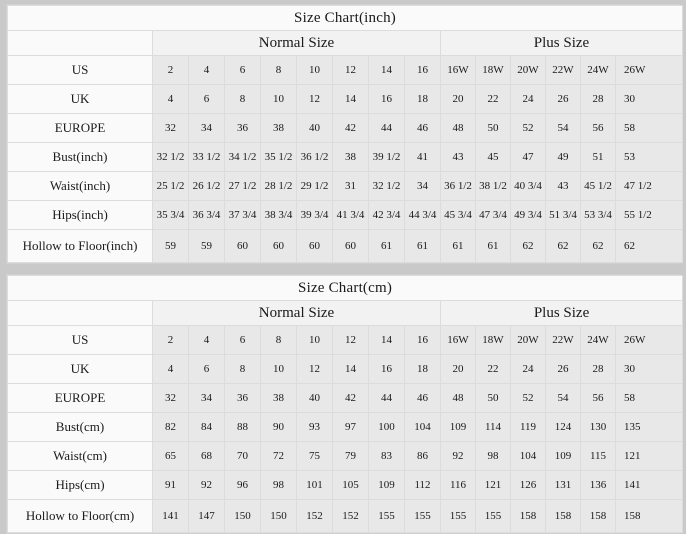 Image resolution: width=686 pixels, height=534 pixels. I want to click on data-cell: 34, so click(206, 398).